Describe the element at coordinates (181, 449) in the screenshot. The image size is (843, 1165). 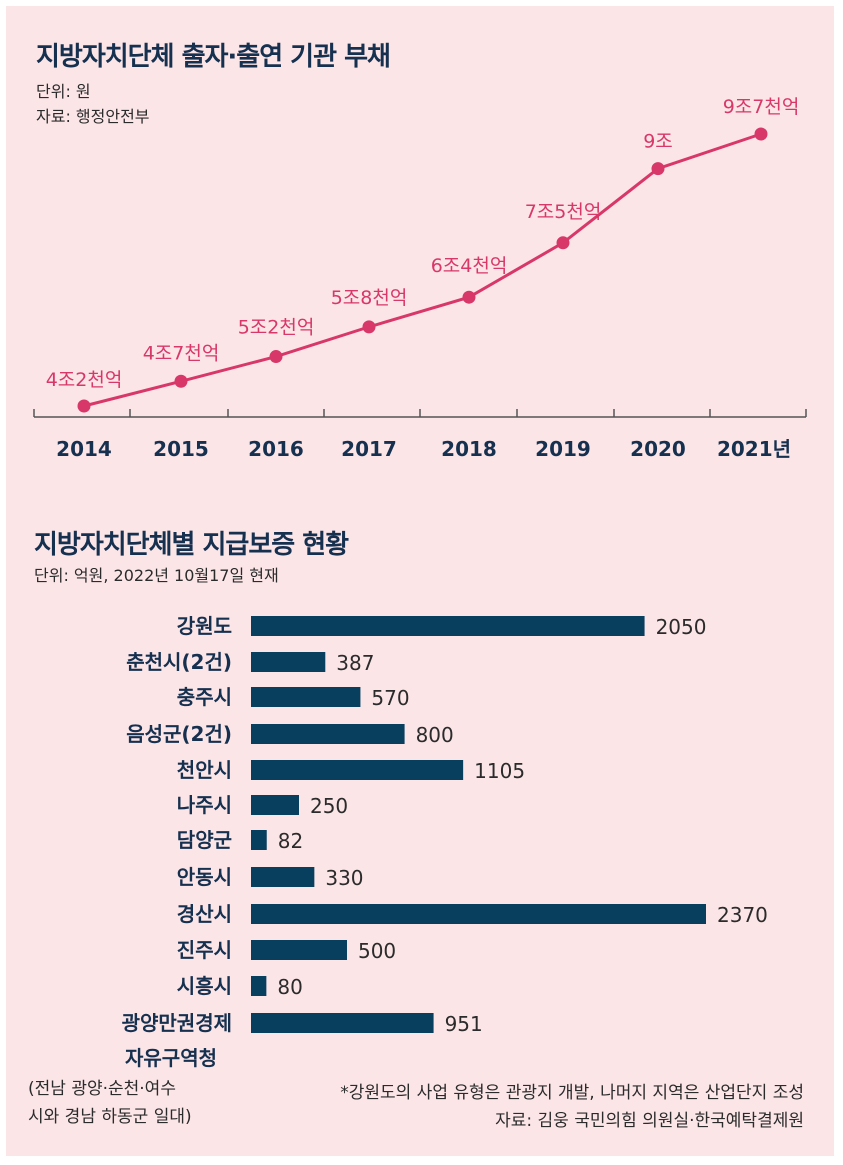
I see `x-tick-label: 2015` at that location.